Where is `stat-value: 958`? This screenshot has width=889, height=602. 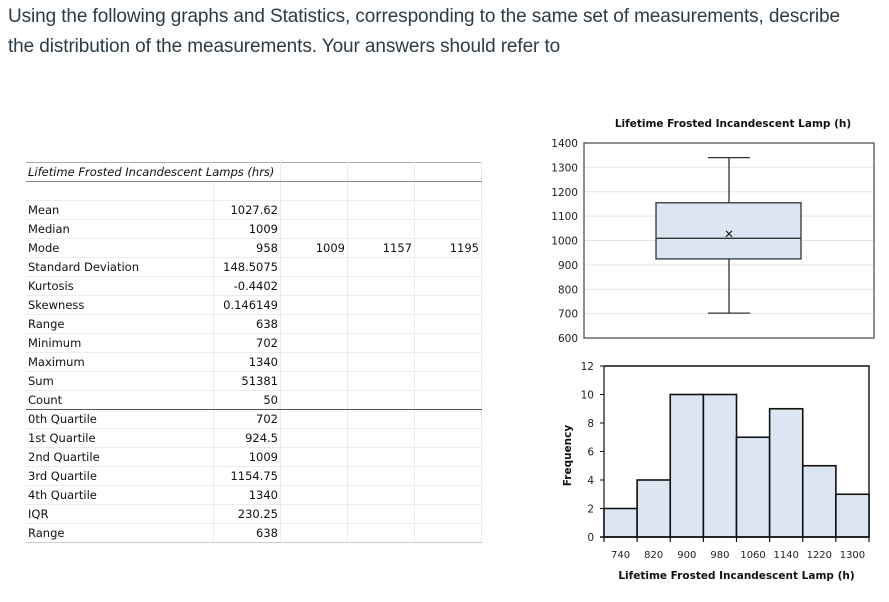
stat-value: 958 is located at coordinates (247, 248).